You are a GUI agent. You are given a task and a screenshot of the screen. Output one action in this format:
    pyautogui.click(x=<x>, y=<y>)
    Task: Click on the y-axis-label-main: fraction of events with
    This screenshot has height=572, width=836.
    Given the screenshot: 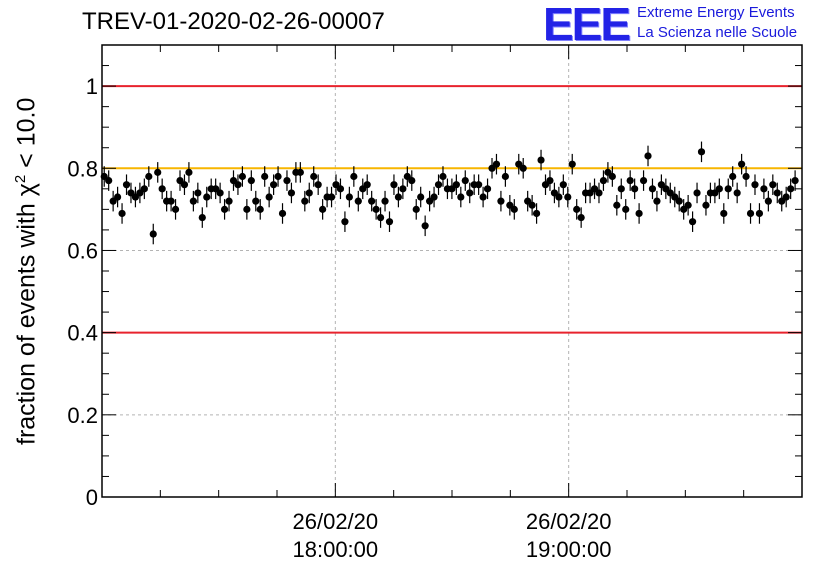 What is the action you would take?
    pyautogui.click(x=26, y=323)
    